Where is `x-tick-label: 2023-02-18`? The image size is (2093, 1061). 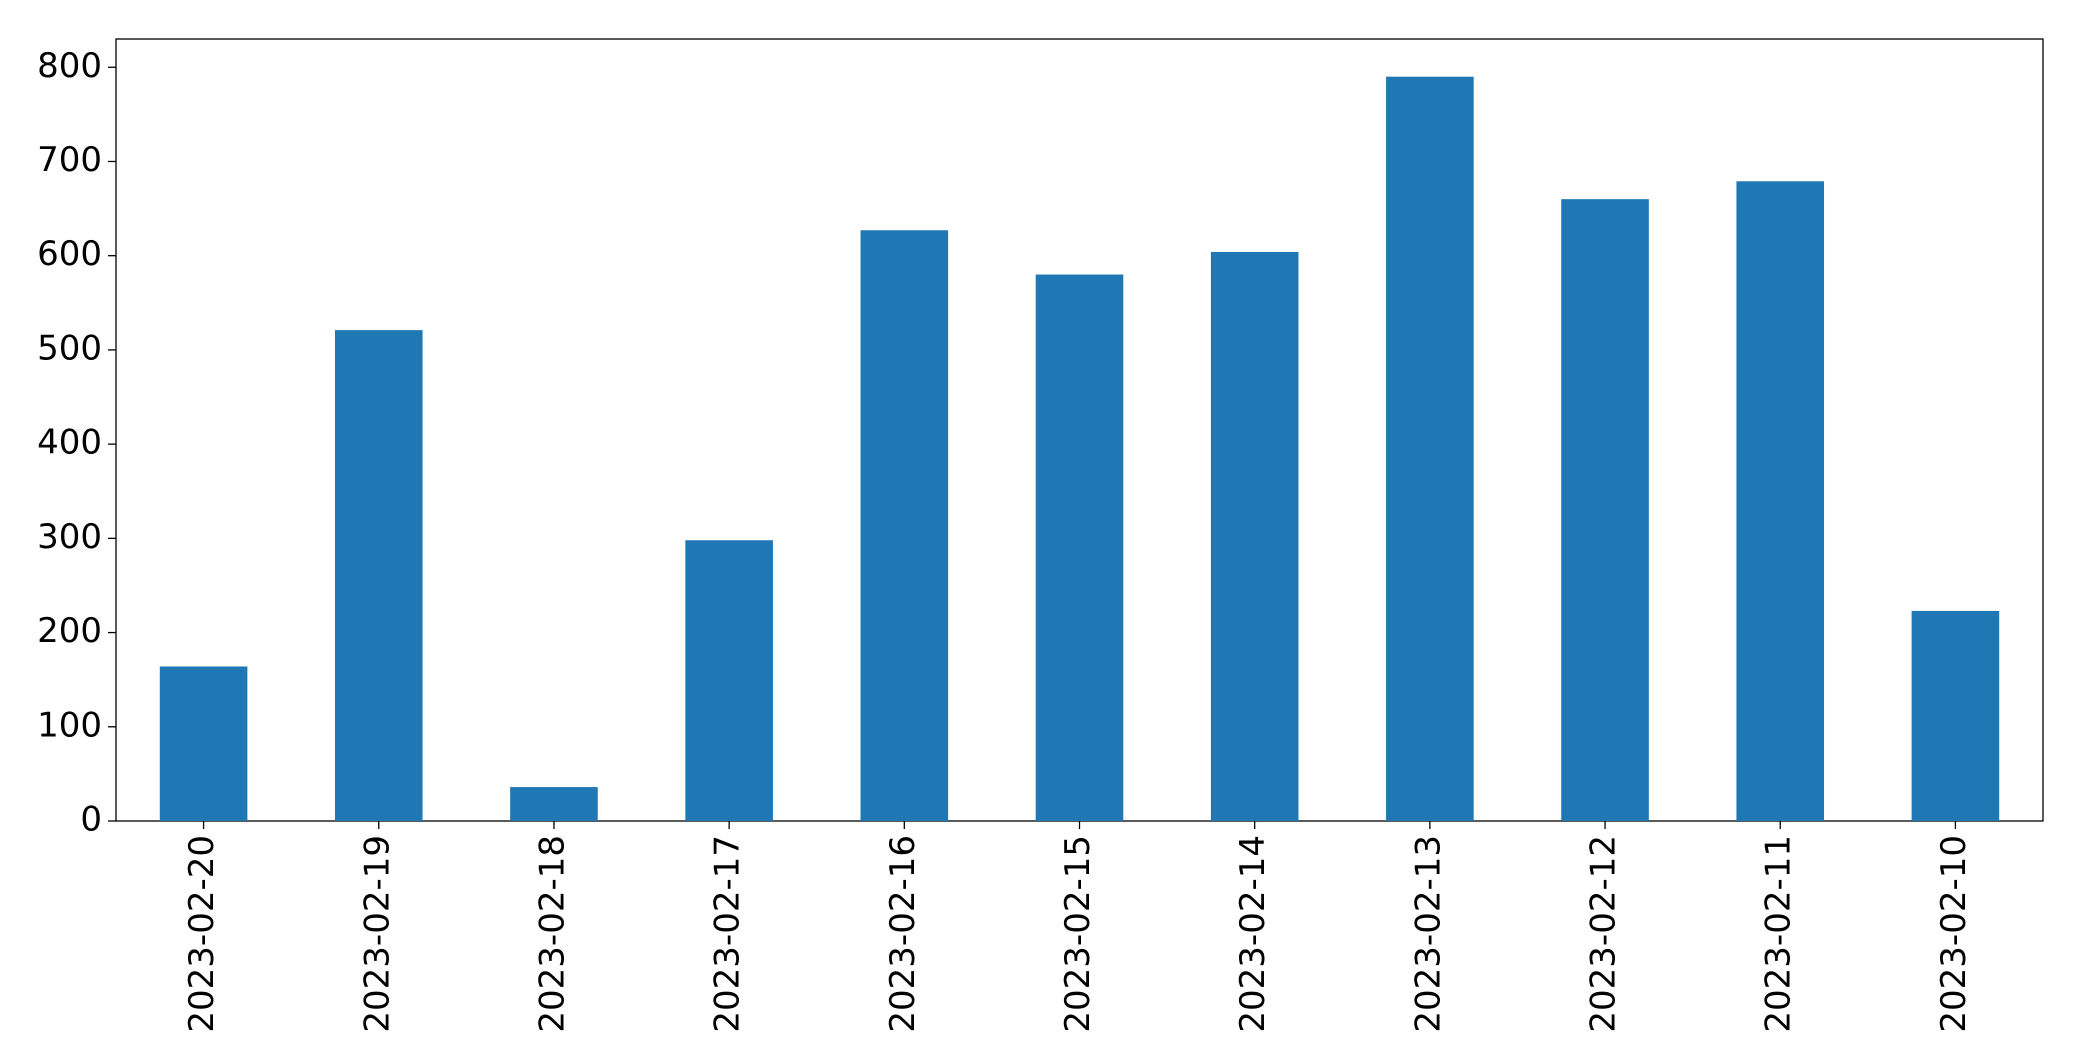 x-tick-label: 2023-02-18 is located at coordinates (552, 934).